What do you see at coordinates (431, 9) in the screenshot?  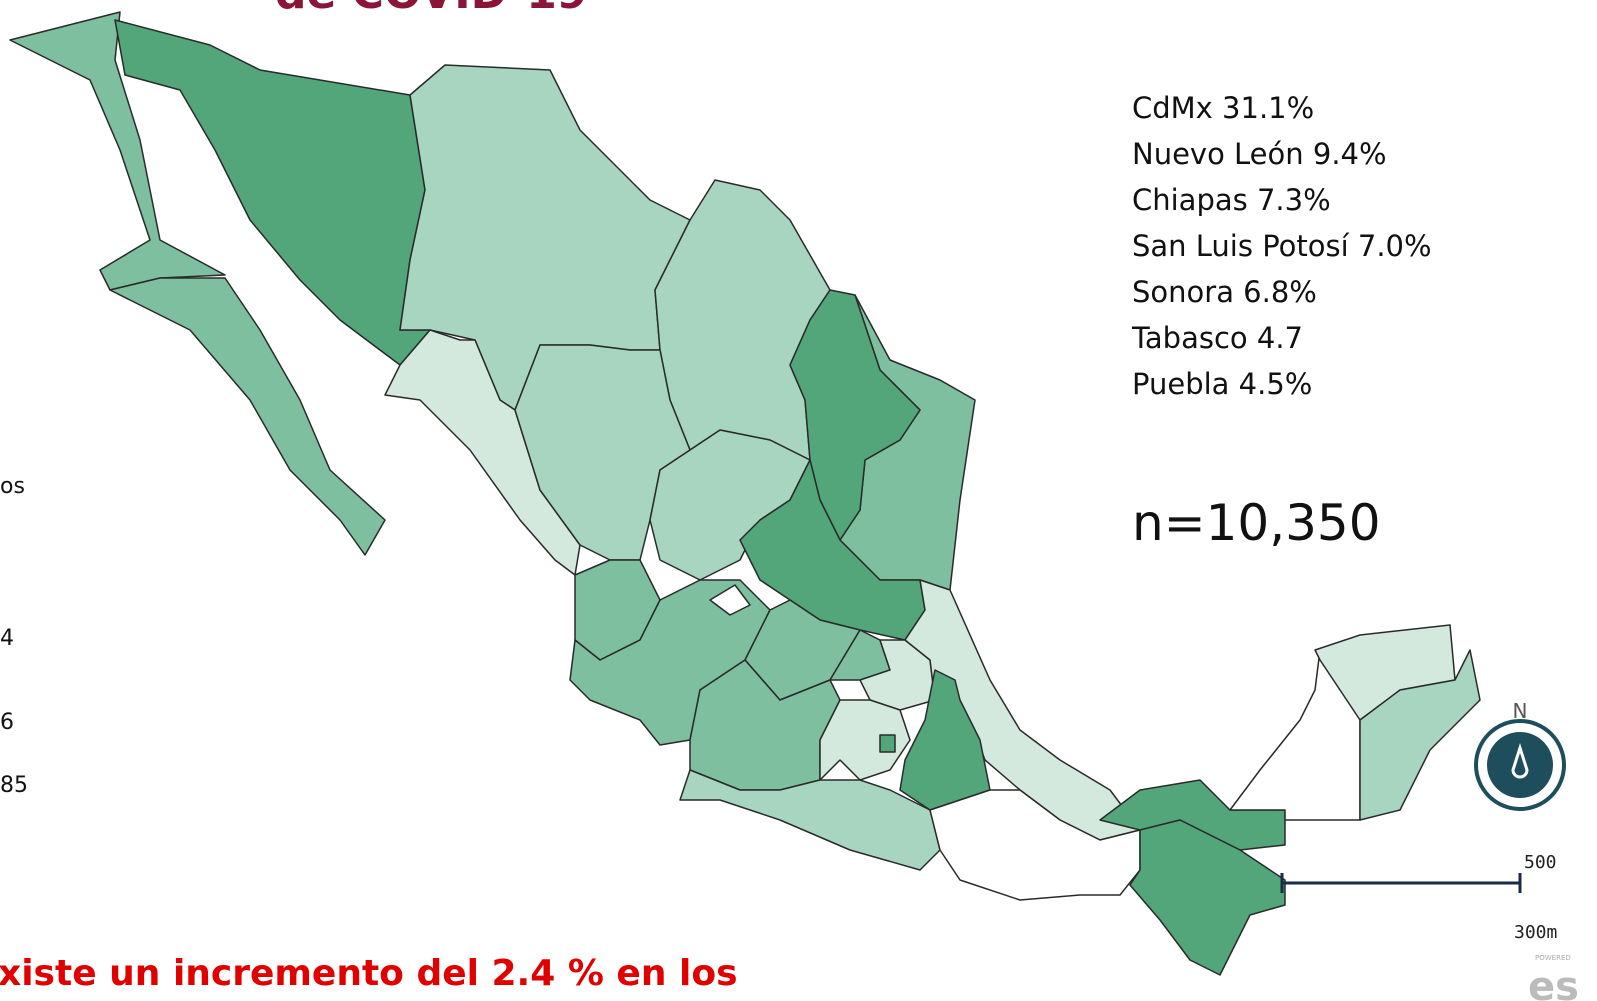 I see `title: de COVID-19` at bounding box center [431, 9].